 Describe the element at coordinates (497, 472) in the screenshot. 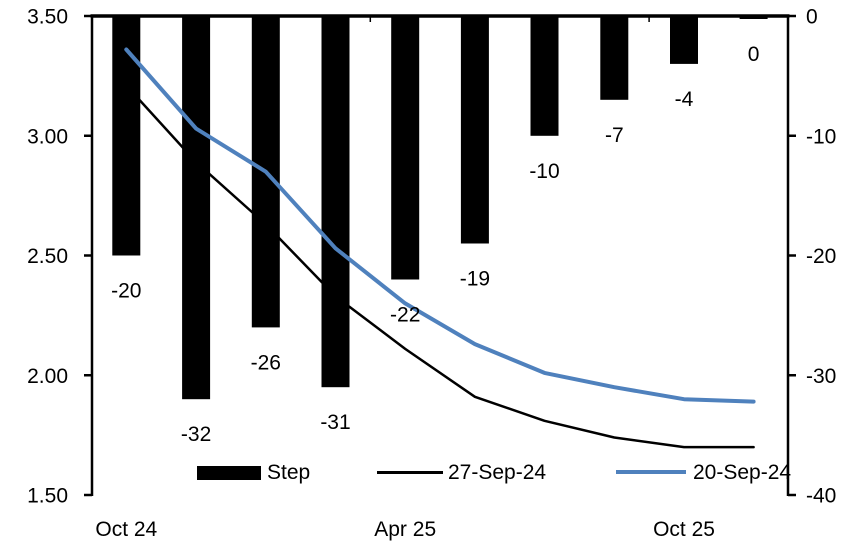

I see `legend-label-27-sep-24: 27-Sep-24` at that location.